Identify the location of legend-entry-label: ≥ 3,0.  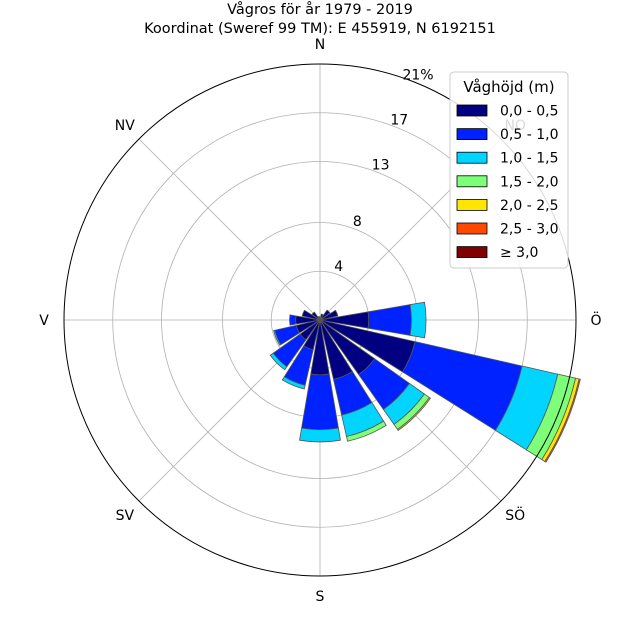
(519, 253).